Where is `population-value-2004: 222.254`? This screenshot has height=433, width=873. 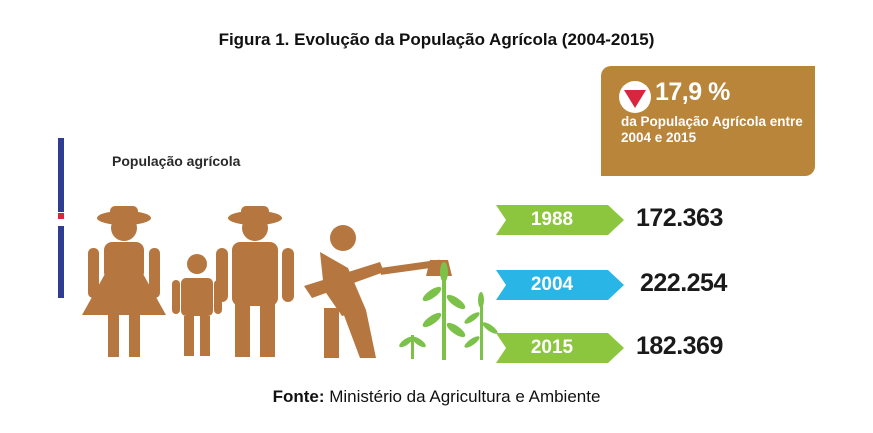
population-value-2004: 222.254 is located at coordinates (683, 283).